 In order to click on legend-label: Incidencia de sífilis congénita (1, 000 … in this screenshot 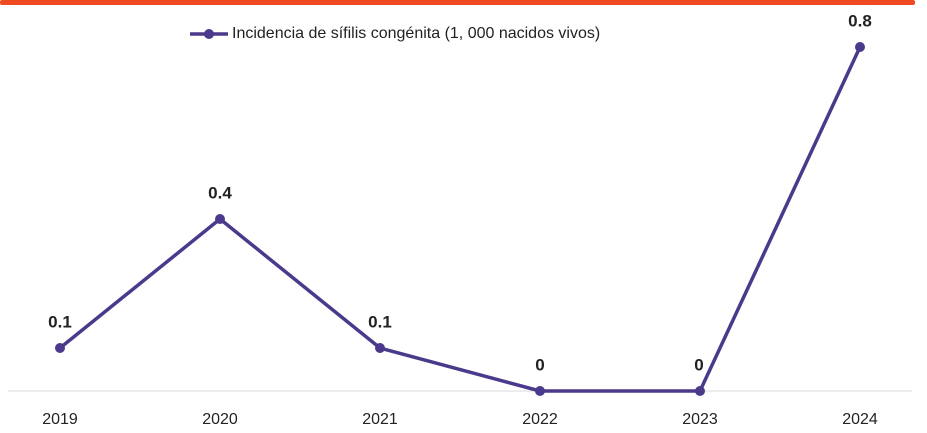, I will do `click(416, 33)`.